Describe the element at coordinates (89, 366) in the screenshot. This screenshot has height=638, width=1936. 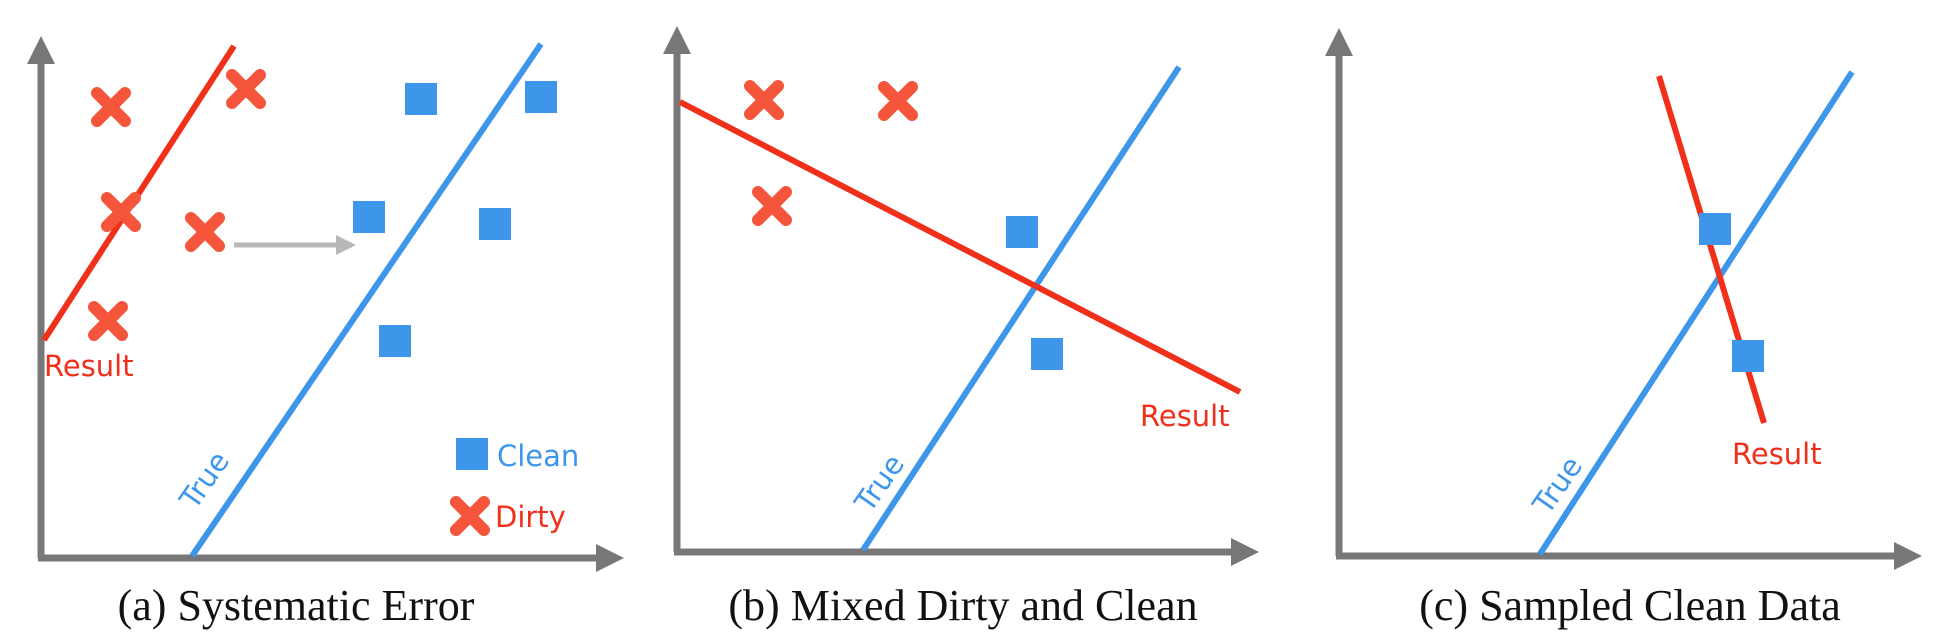
I see `panel-a-result-label: Result` at that location.